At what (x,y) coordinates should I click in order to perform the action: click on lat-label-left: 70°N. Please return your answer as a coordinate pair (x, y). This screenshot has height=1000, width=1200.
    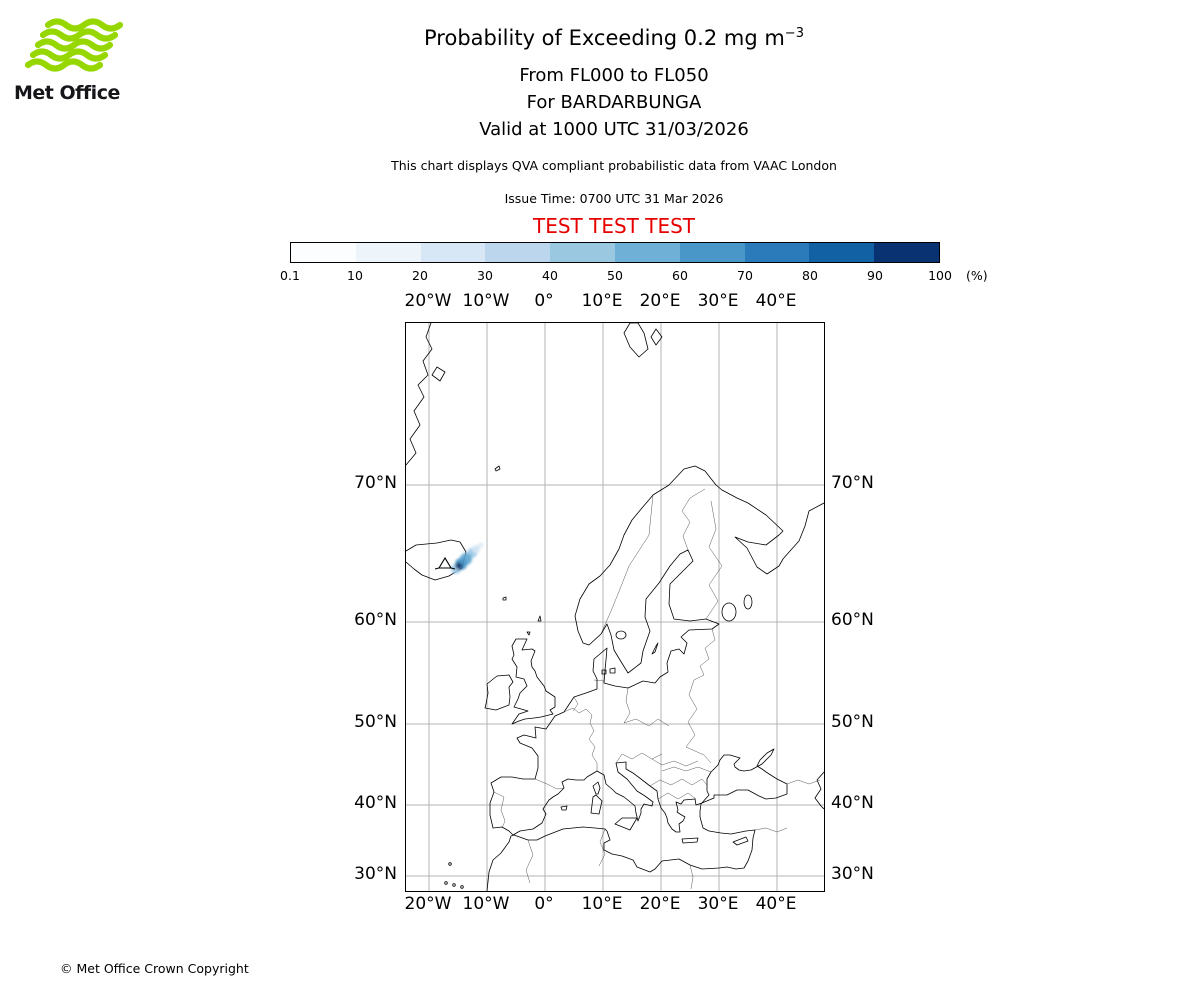
    Looking at the image, I should click on (375, 483).